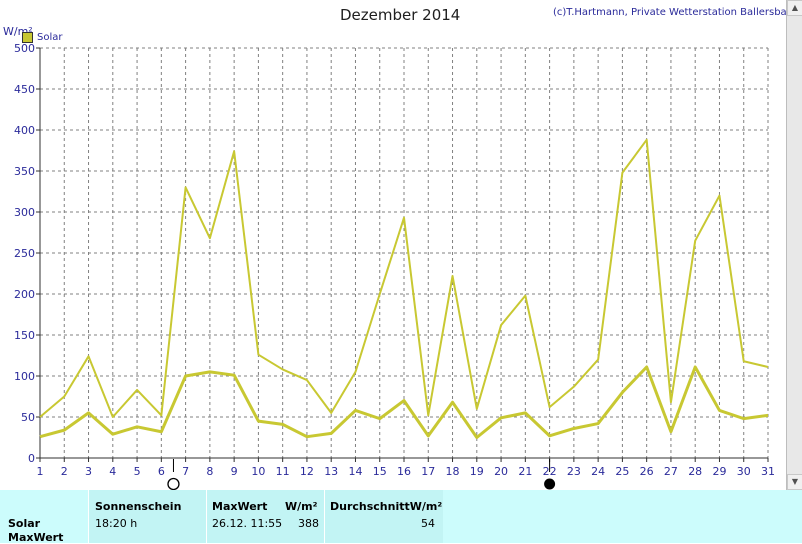 The image size is (802, 544). Describe the element at coordinates (138, 506) in the screenshot. I see `sunshine-header: Sonnenschein` at that location.